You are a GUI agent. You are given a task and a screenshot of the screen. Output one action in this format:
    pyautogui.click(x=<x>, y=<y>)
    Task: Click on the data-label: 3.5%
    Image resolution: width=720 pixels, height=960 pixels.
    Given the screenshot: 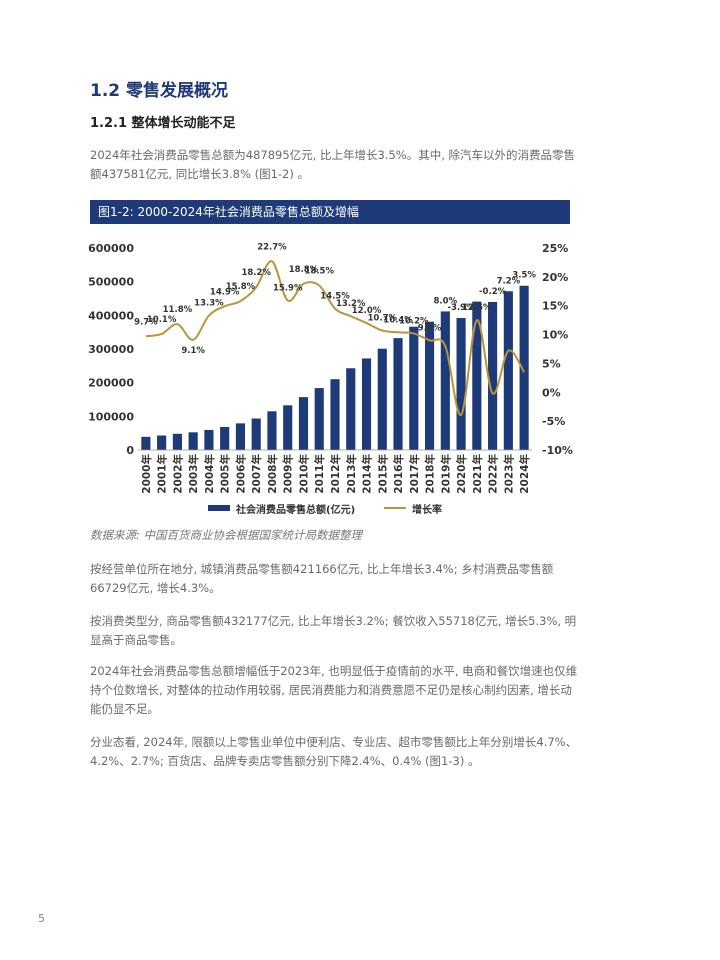 What is the action you would take?
    pyautogui.click(x=524, y=276)
    